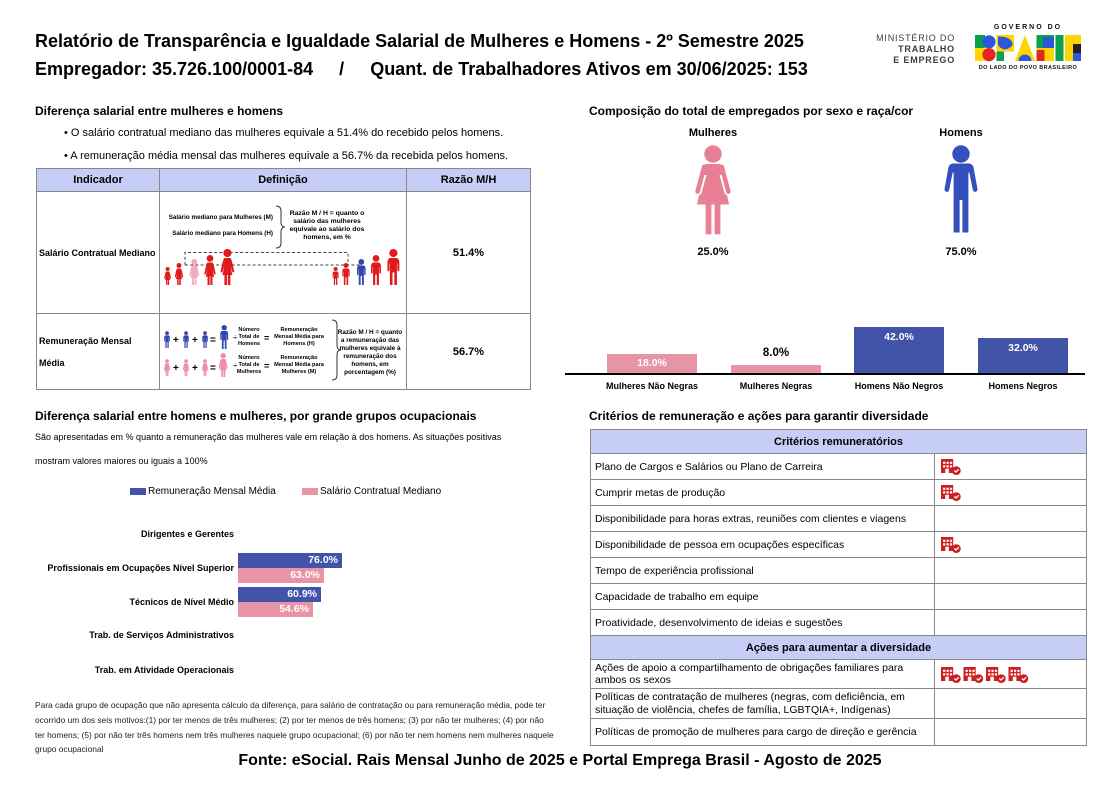 This screenshot has width=1120, height=792. I want to click on svg-text: homens, em, so click(370, 364).